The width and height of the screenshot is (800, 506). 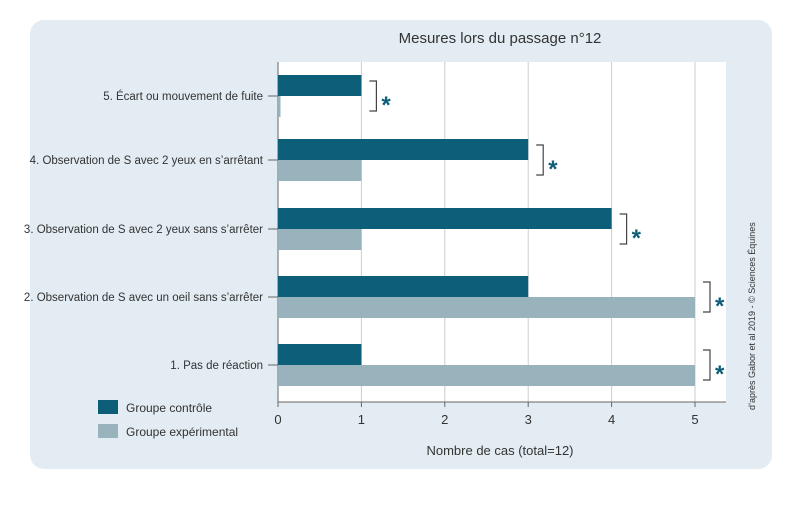 What do you see at coordinates (611, 419) in the screenshot?
I see `x-tick-label: 4` at bounding box center [611, 419].